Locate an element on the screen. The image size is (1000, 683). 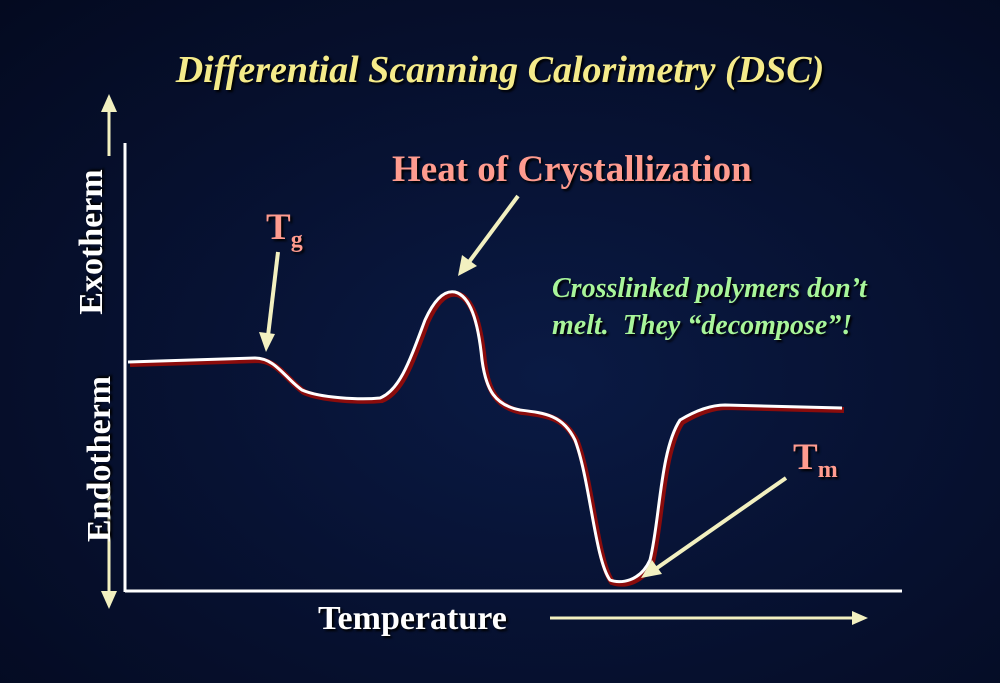
y-axis-label-endotherm: Endotherm is located at coordinates (99, 459).